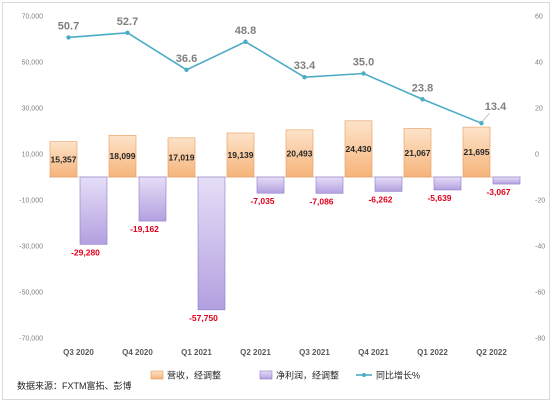 The height and width of the screenshot is (404, 554). I want to click on revenue-data-label: 24,430, so click(359, 149).